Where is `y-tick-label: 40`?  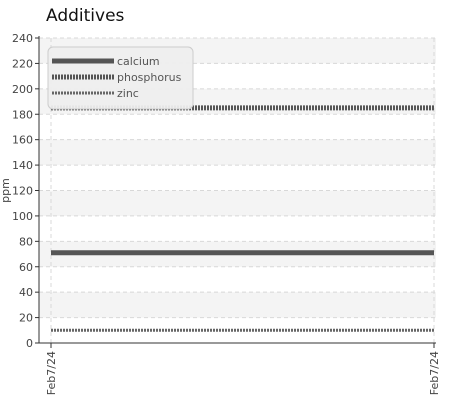 y-tick-label: 40 is located at coordinates (26, 292).